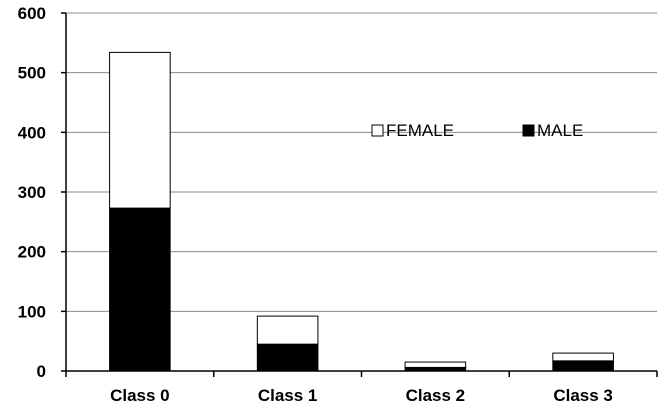 Image resolution: width=663 pixels, height=410 pixels. I want to click on x-tick-label-3: Class 3, so click(583, 395).